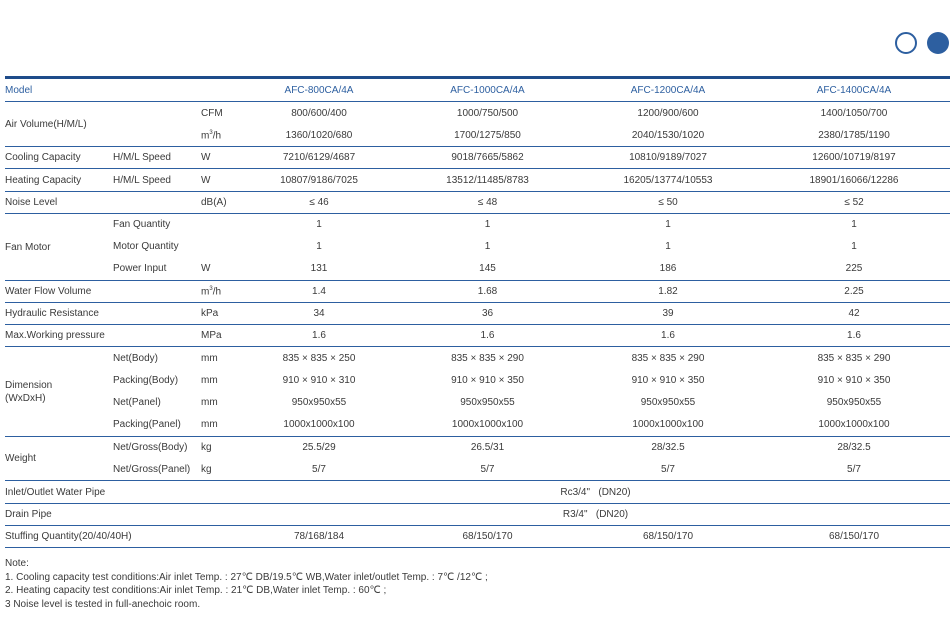 The width and height of the screenshot is (950, 622). Describe the element at coordinates (319, 157) in the screenshot. I see `row-value: 7210/6129/4687` at that location.